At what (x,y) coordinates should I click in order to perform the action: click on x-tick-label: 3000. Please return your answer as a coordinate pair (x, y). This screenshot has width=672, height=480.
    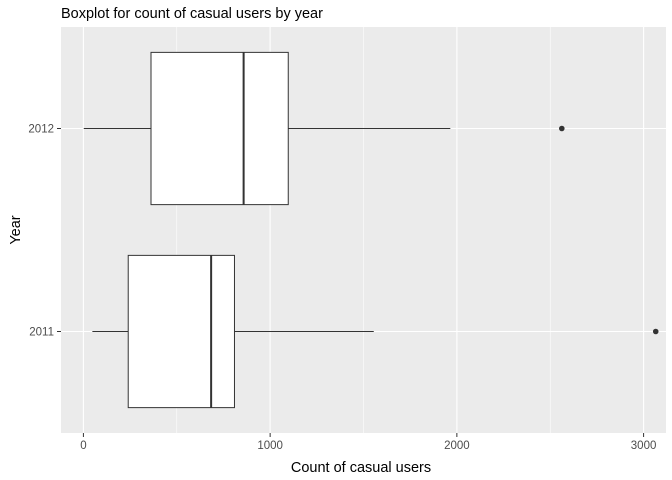
    Looking at the image, I should click on (644, 446).